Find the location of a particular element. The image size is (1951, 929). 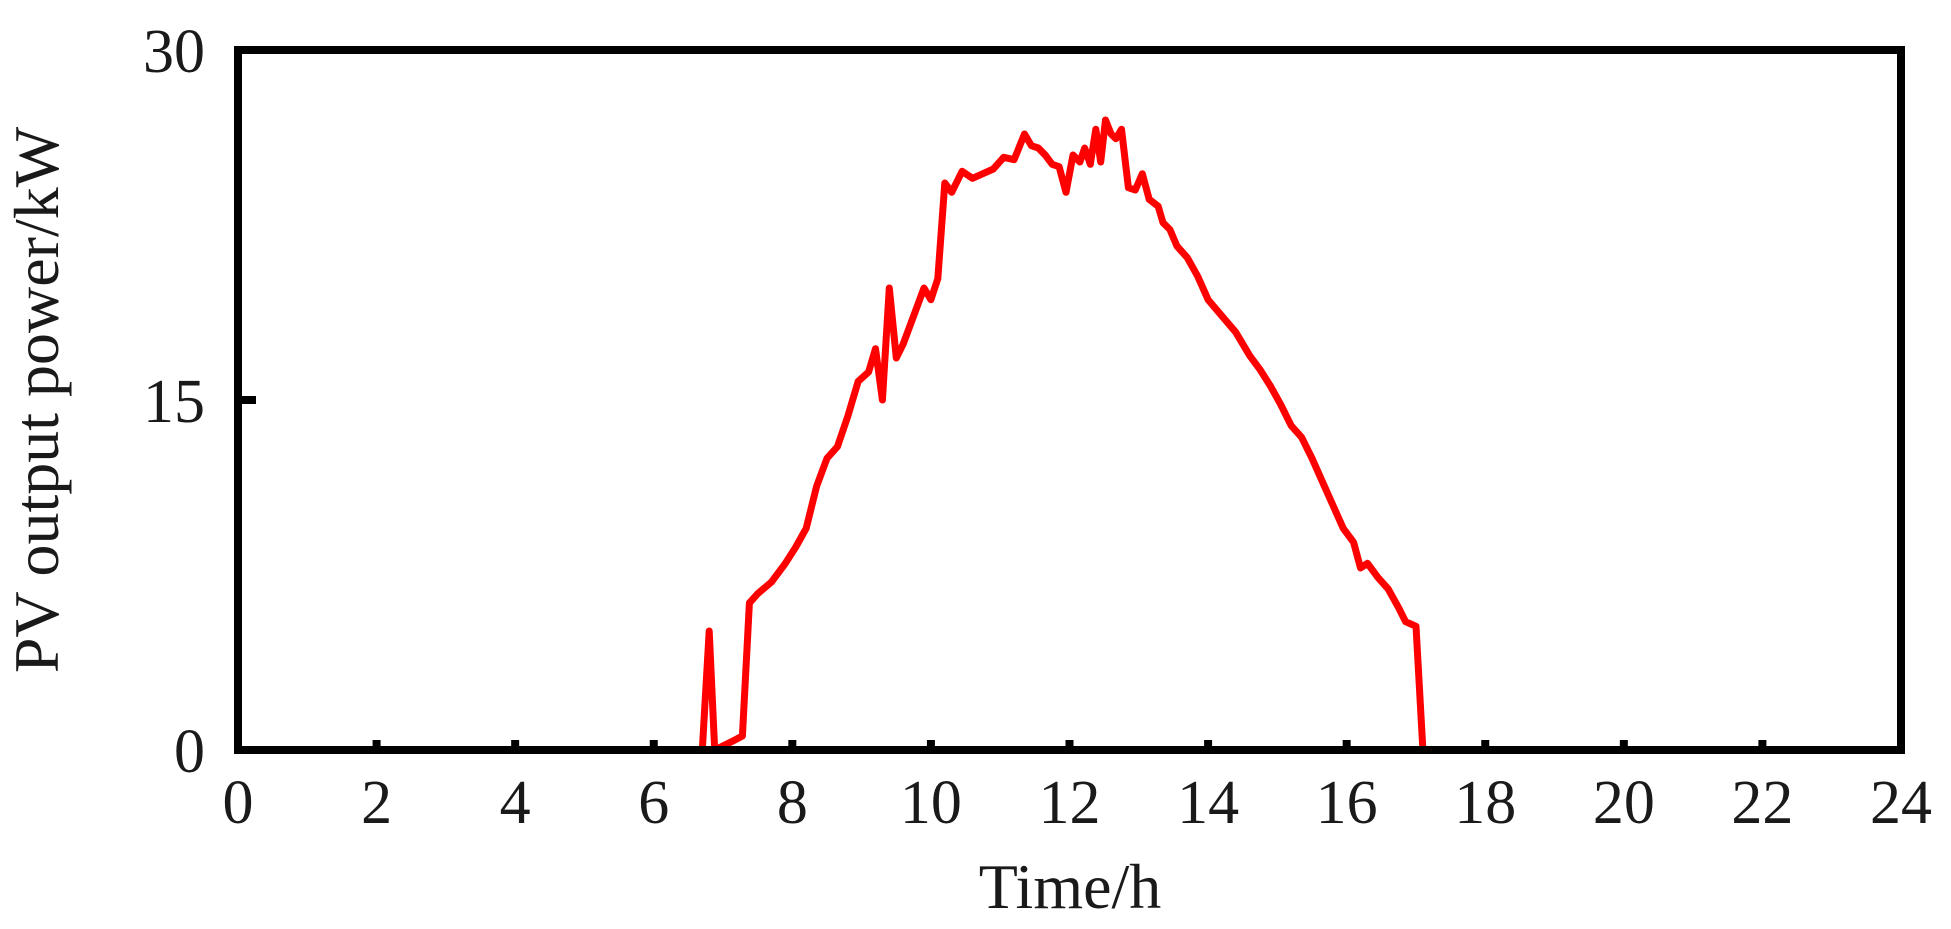

x-tick-label-24: 24 is located at coordinates (1901, 803).